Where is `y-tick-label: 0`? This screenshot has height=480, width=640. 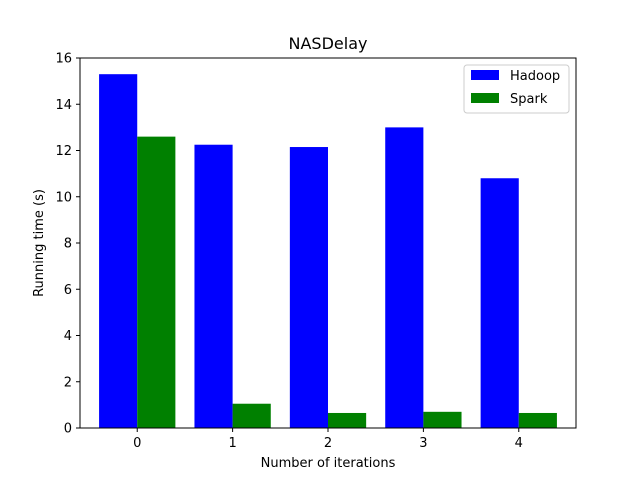
y-tick-label: 0 is located at coordinates (68, 429).